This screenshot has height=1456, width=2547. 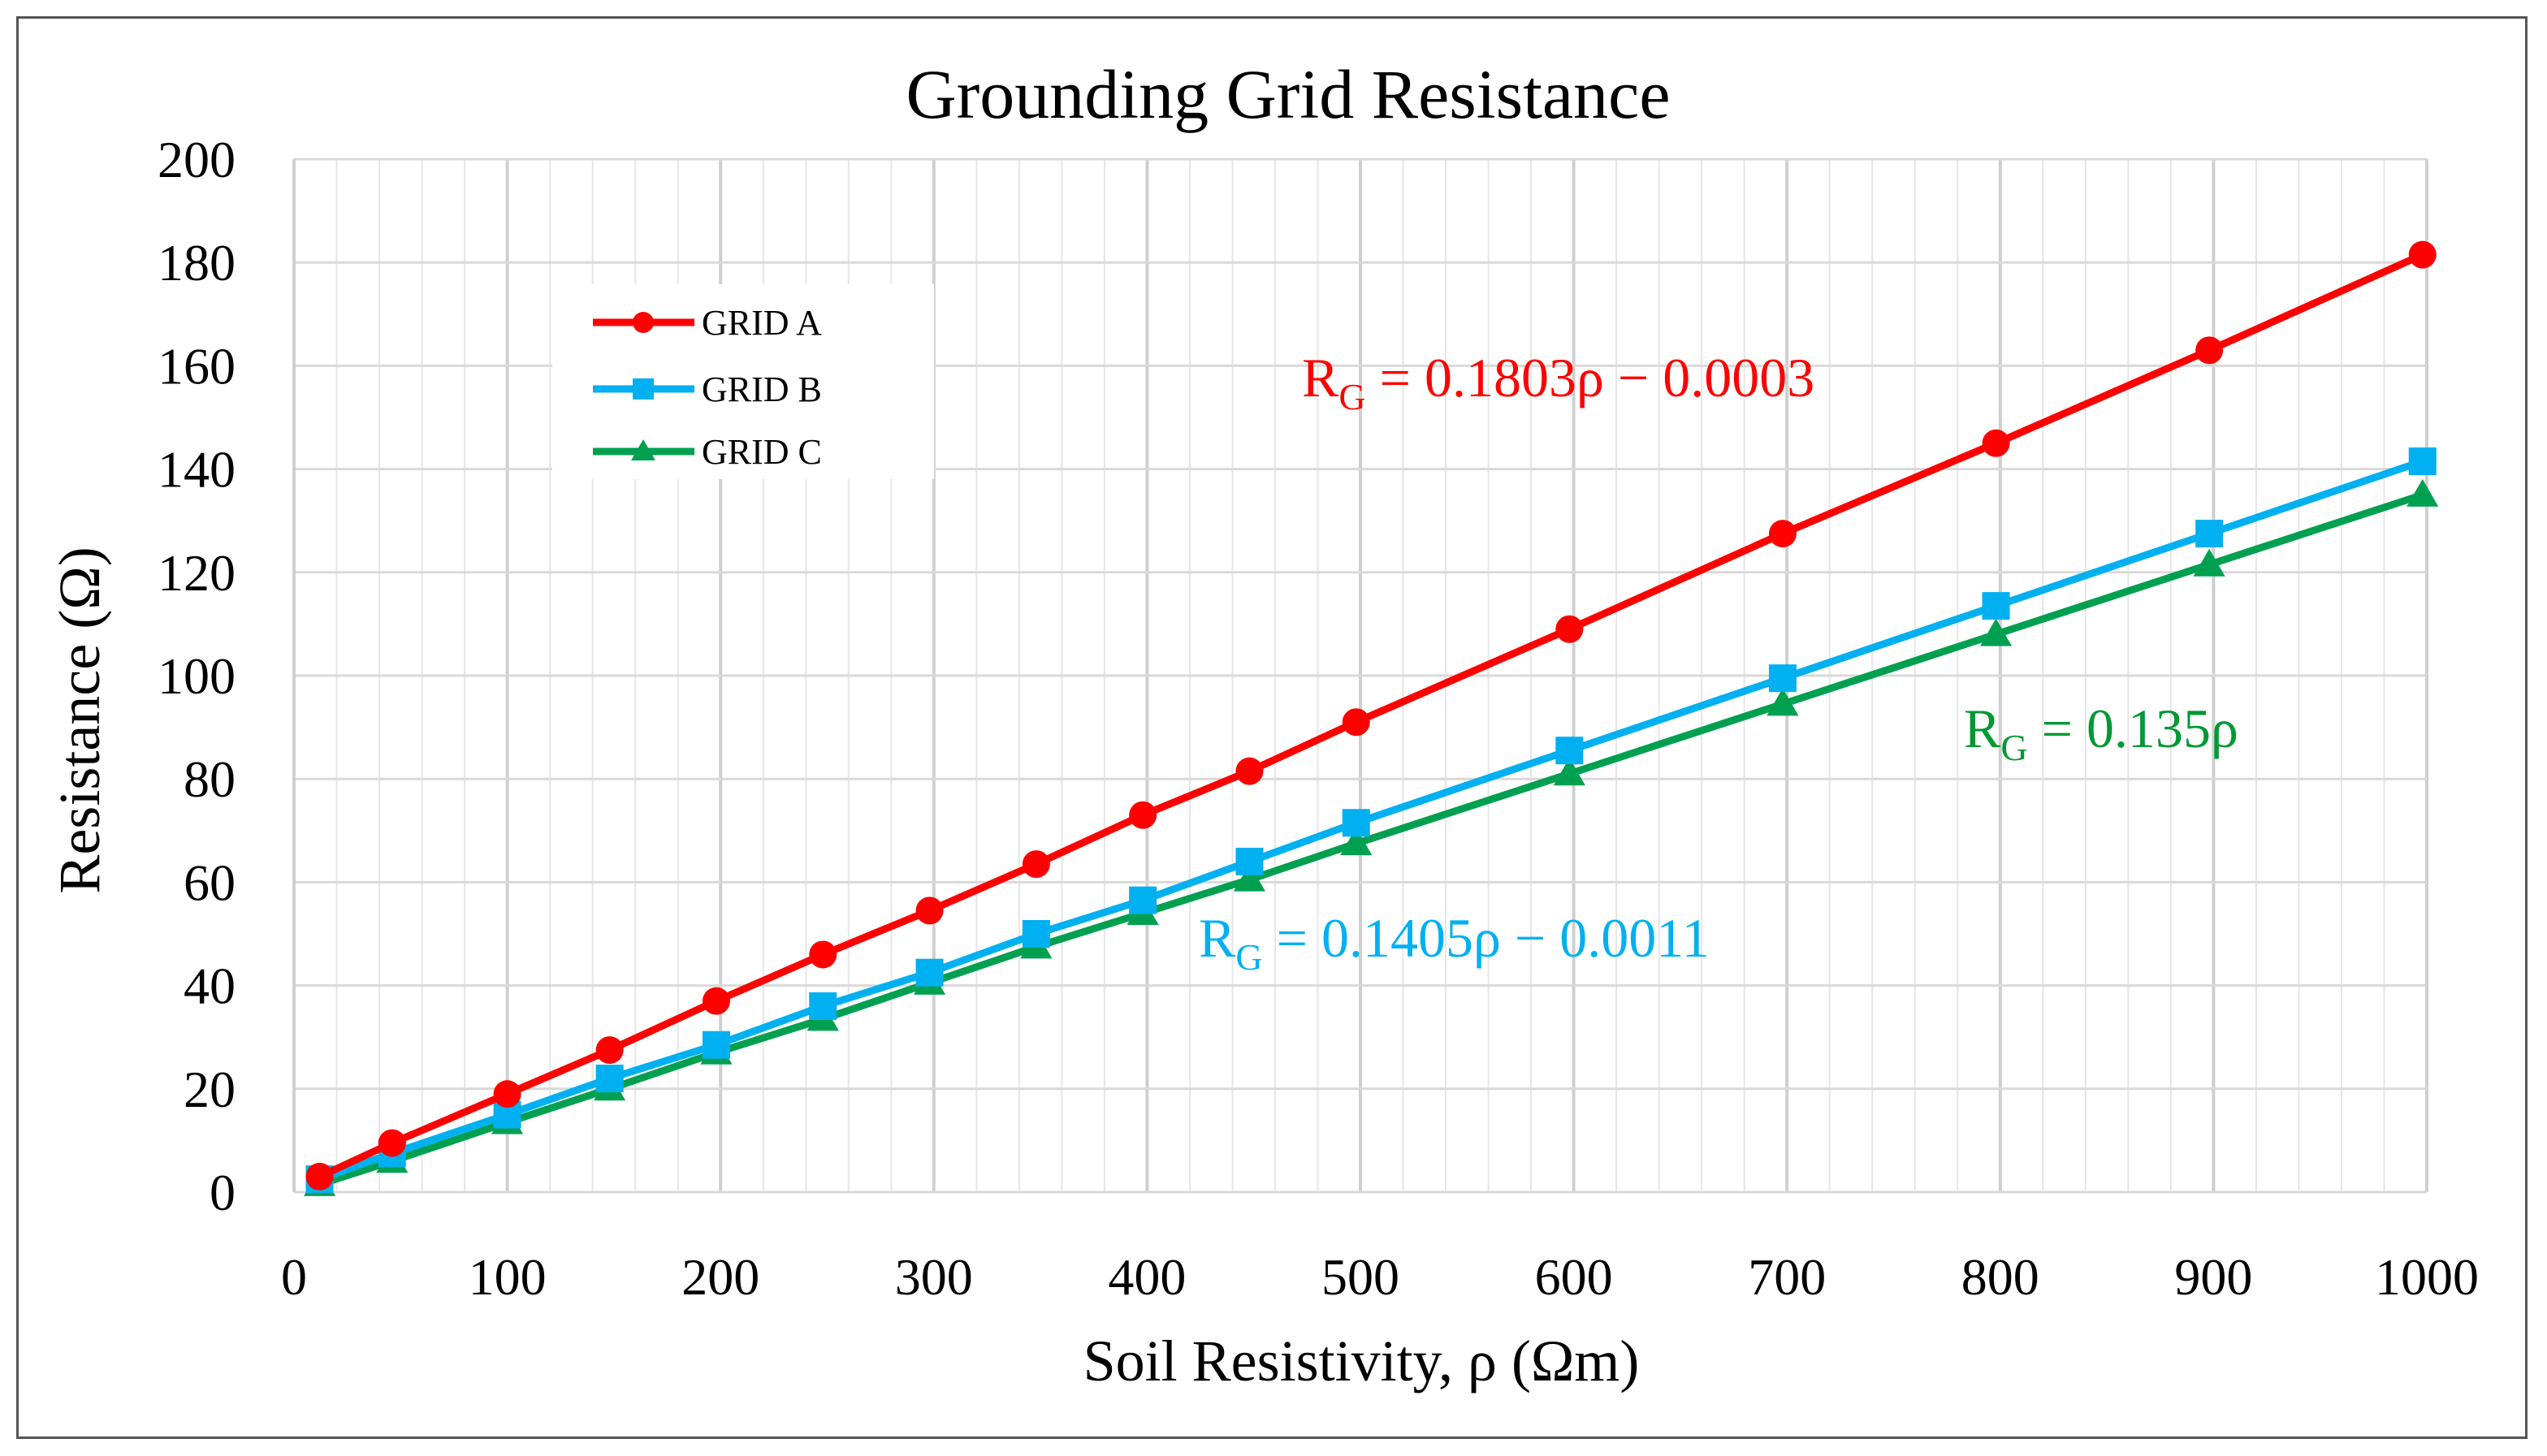 I want to click on x-axis-title: Soil Resistivity, ρ (Ωm), so click(x=1361, y=1361).